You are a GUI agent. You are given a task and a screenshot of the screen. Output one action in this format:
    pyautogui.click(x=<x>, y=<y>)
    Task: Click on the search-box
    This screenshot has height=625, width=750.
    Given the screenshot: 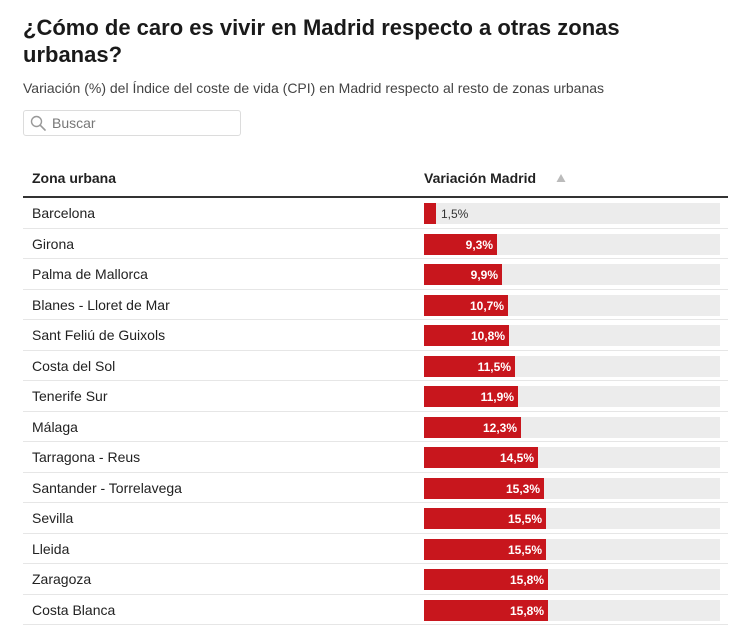 What is the action you would take?
    pyautogui.click(x=132, y=123)
    